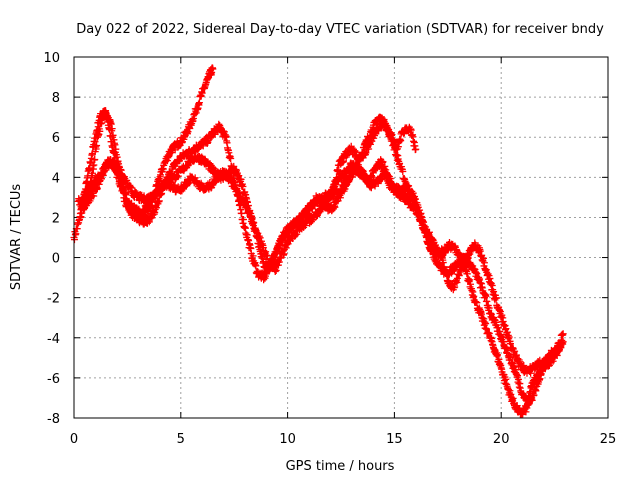  Describe the element at coordinates (56, 98) in the screenshot. I see `y-tick-label: 8` at that location.